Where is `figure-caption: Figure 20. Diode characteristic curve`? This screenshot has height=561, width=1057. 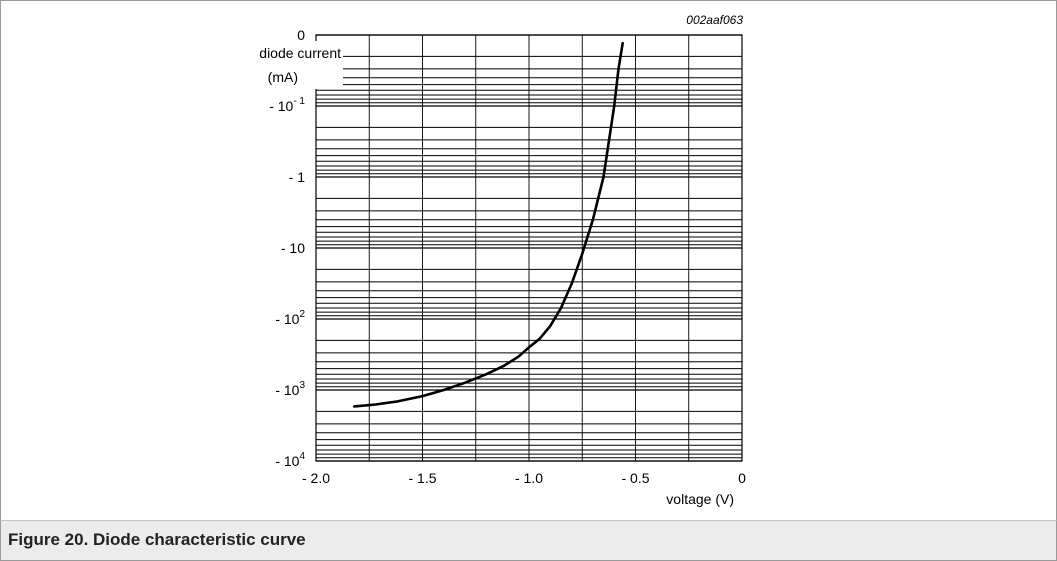
figure-caption: Figure 20. Diode characteristic curve is located at coordinates (157, 539).